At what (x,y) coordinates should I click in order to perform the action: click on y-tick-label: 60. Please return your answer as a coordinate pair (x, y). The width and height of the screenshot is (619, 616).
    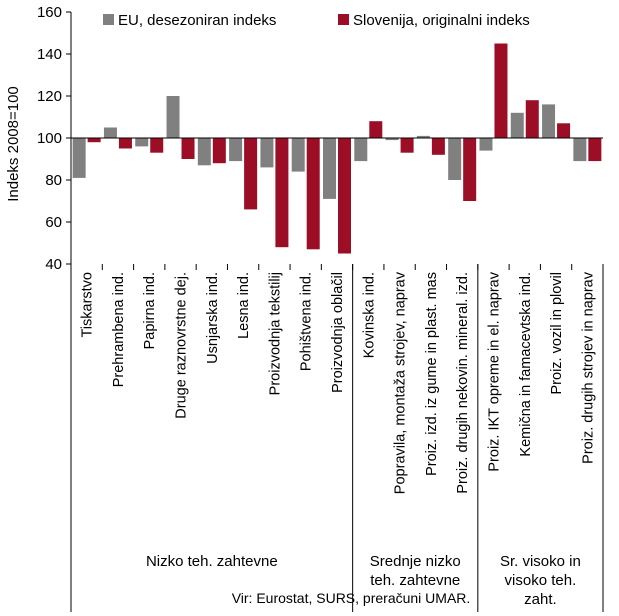
    Looking at the image, I should click on (53, 222).